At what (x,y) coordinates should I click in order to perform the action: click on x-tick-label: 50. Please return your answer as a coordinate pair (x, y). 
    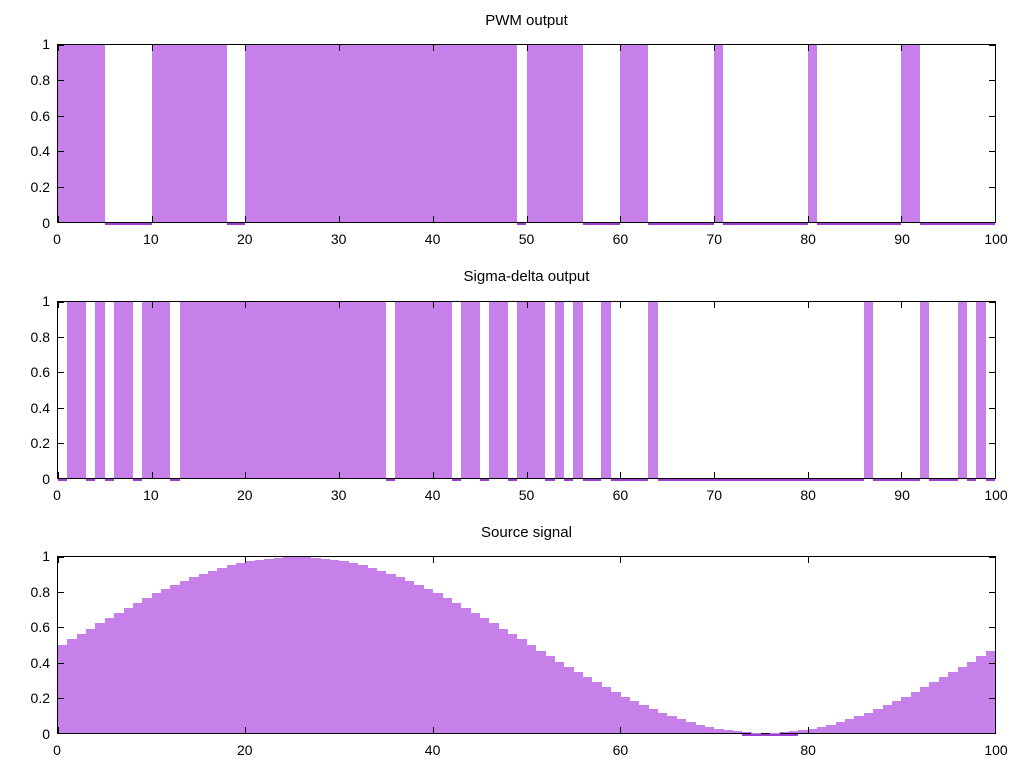
    Looking at the image, I should click on (526, 239).